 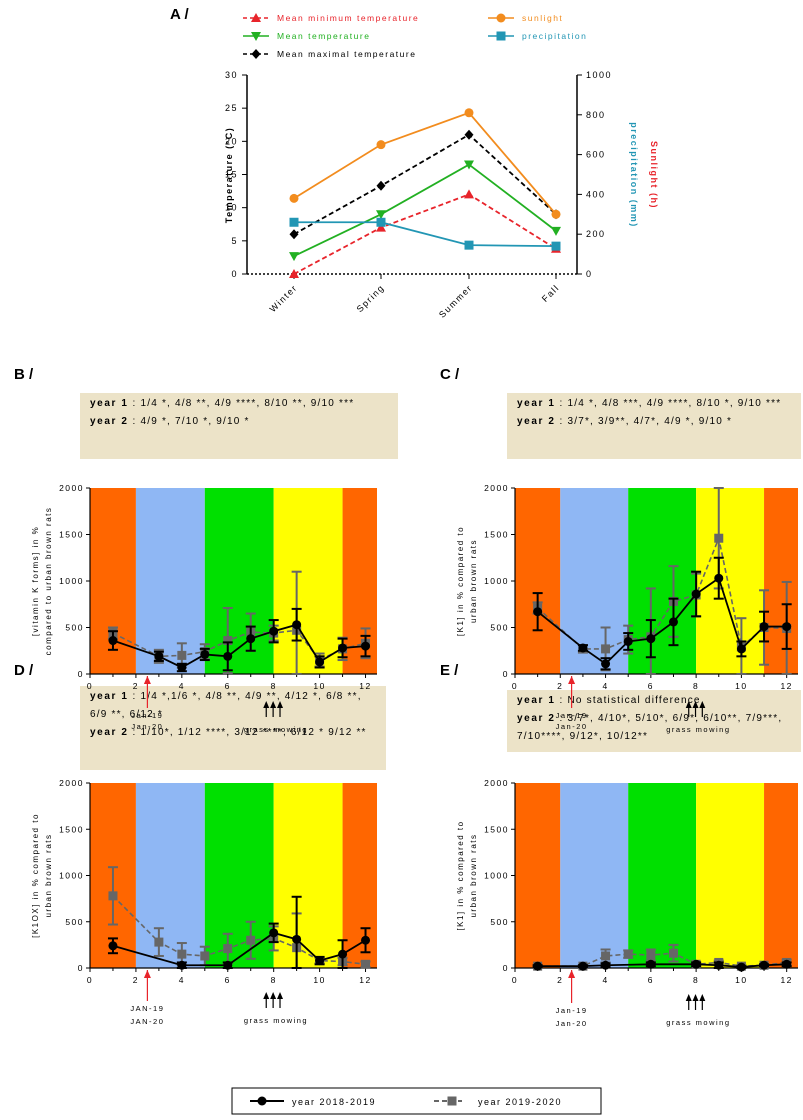 I want to click on stats-year2-text: : 3/7*, 3/9**, 4/7*, 4/9 *, 9/10 *, so click(x=644, y=421).